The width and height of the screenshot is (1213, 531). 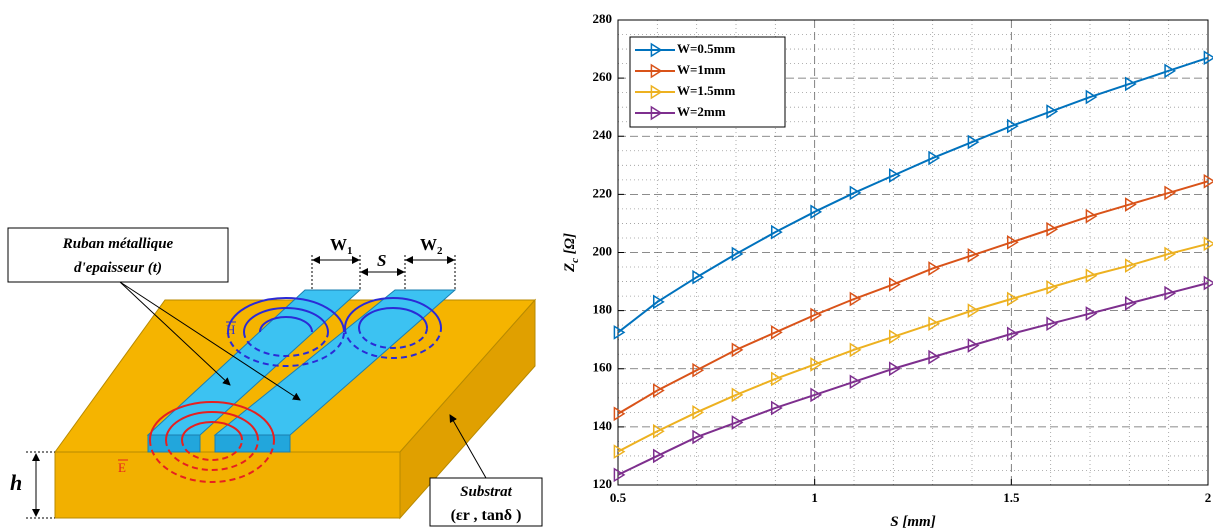 I want to click on ribbon-label: Ruban métallique, so click(x=118, y=244).